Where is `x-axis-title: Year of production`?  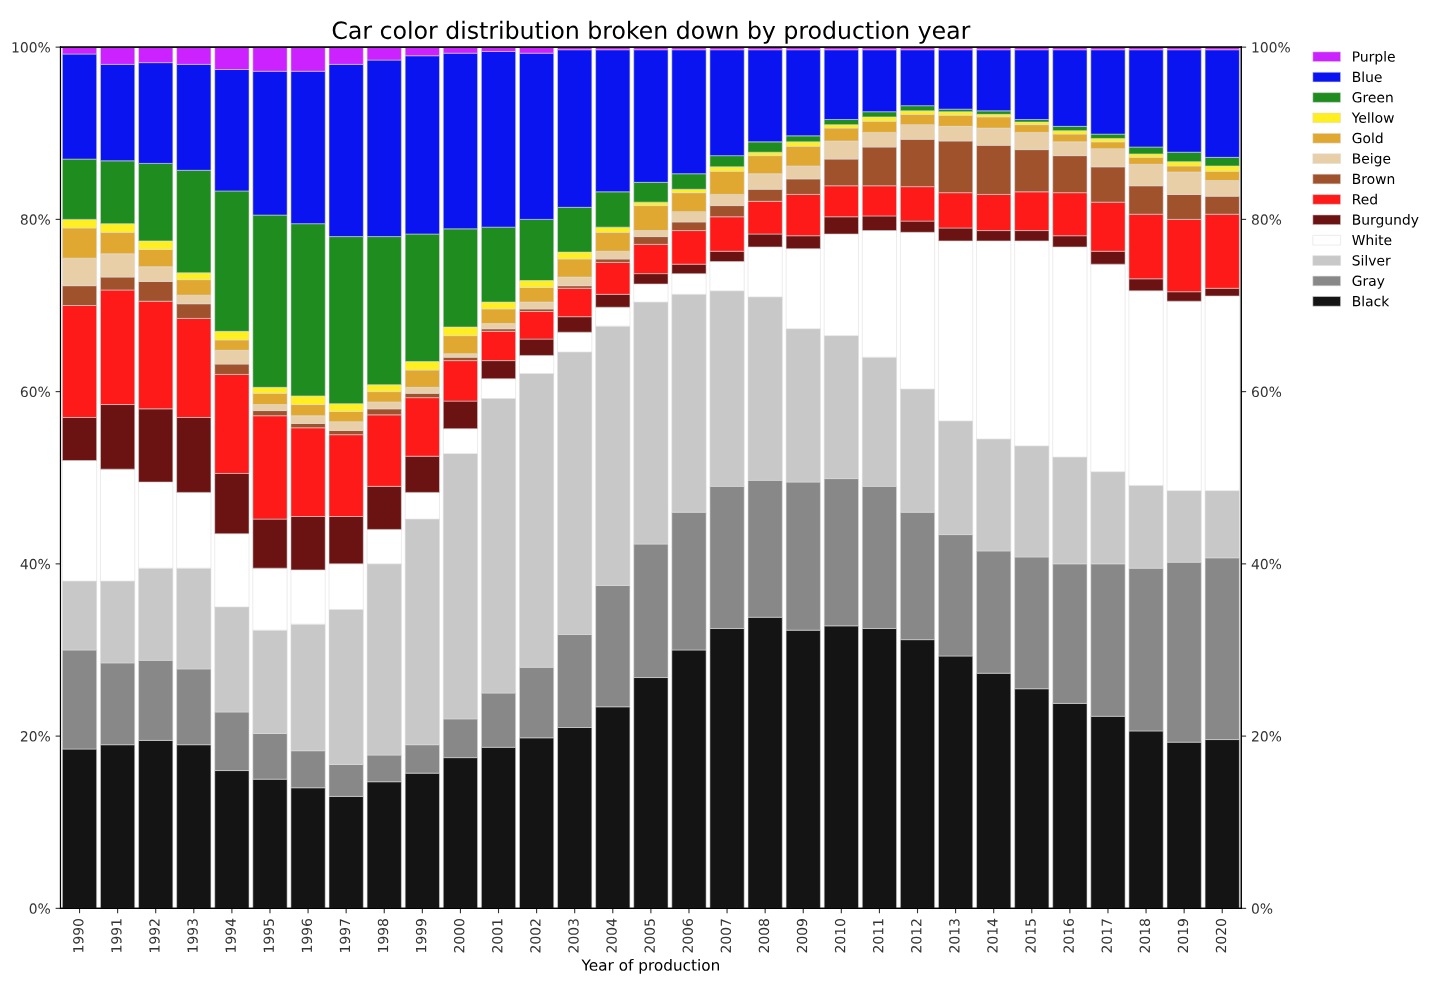
x-axis-title: Year of production is located at coordinates (650, 966).